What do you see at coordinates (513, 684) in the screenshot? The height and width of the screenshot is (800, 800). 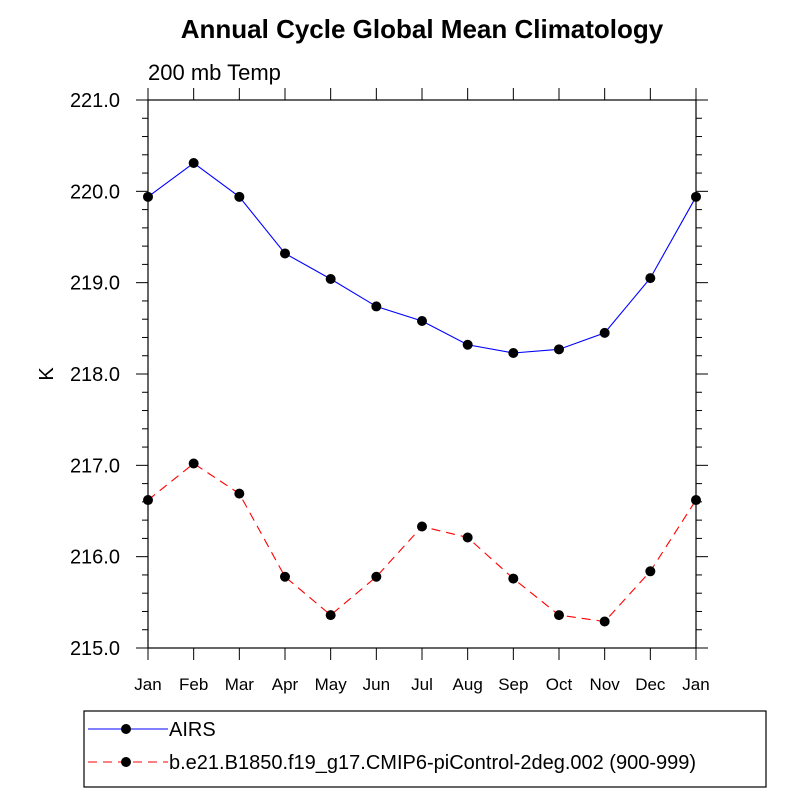 I see `x-tick-label: Sep` at bounding box center [513, 684].